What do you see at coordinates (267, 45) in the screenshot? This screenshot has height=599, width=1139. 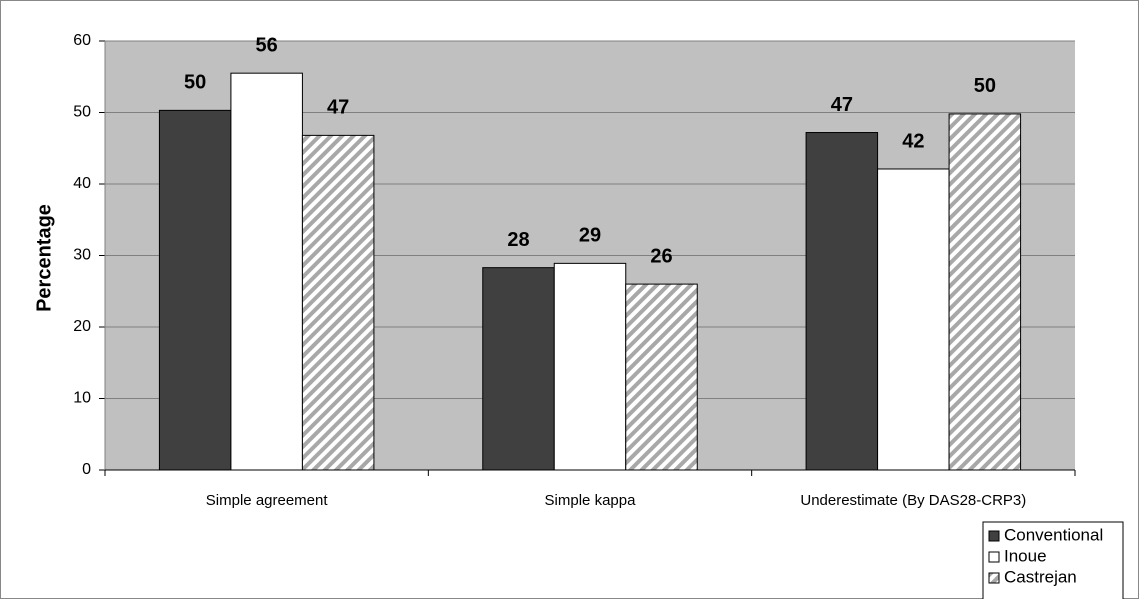 I see `value-label: 56` at bounding box center [267, 45].